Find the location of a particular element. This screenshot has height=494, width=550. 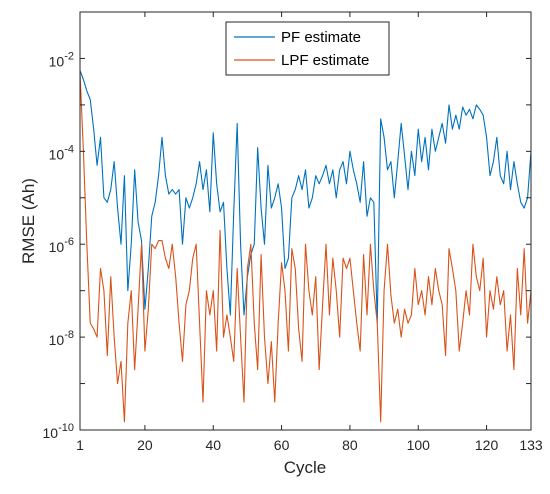

y-tick-label: 10⁻² is located at coordinates (61, 59).